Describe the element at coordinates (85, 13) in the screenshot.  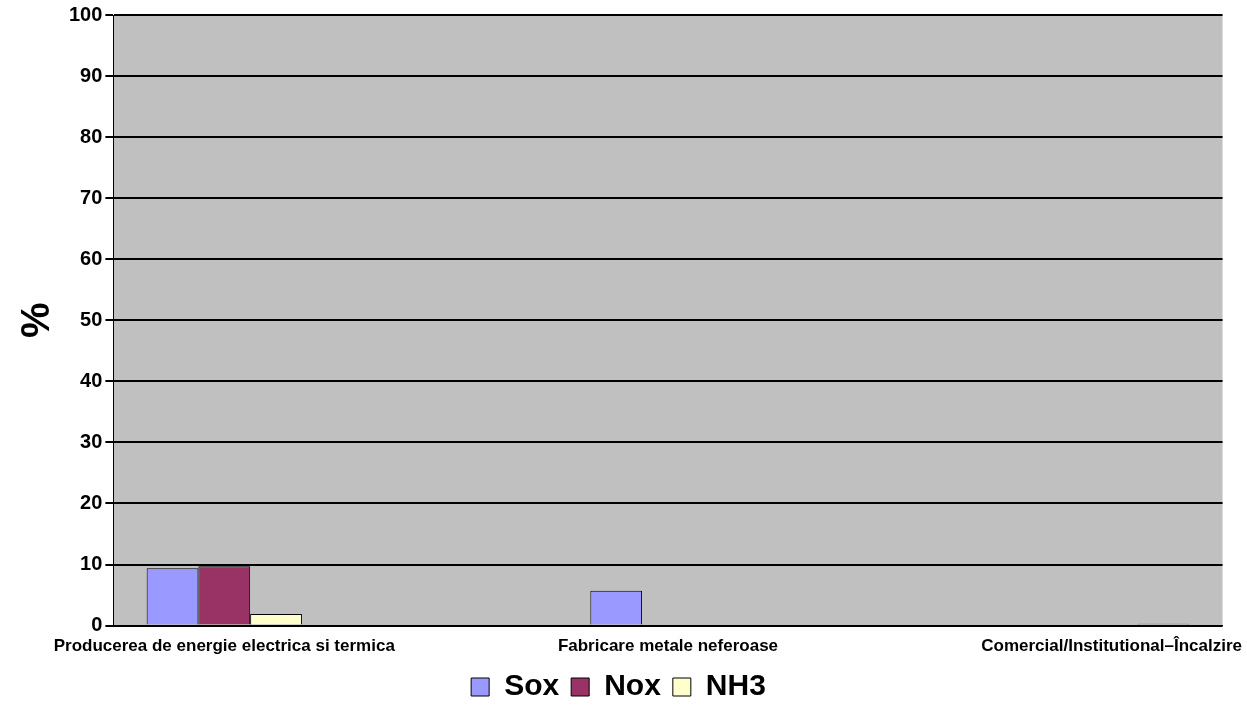
I see `y-tick-label: 100` at that location.